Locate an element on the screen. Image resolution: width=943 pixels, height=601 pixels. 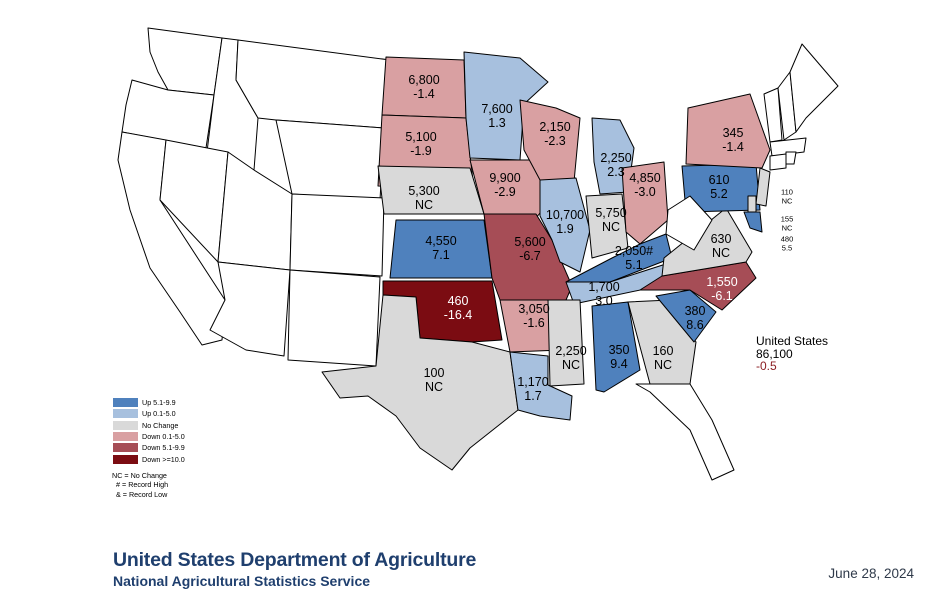
legend-item: Down 0.1-5.0 is located at coordinates (149, 436).